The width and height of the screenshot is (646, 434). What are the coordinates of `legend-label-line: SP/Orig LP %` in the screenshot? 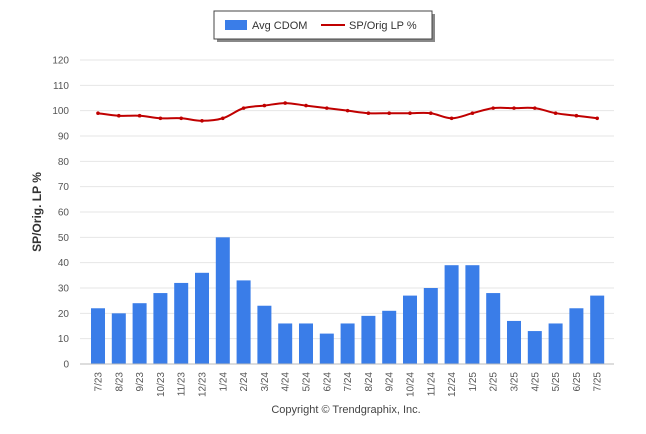 It's located at (383, 26).